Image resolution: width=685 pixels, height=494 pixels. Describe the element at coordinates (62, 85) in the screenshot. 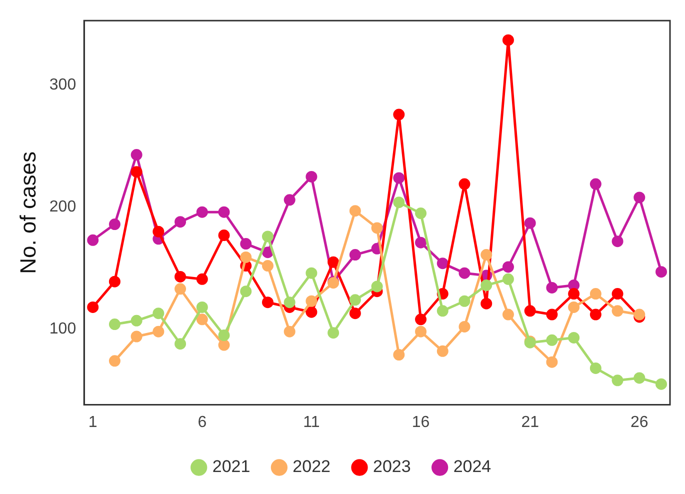

I see `y-tick-label: 300` at that location.